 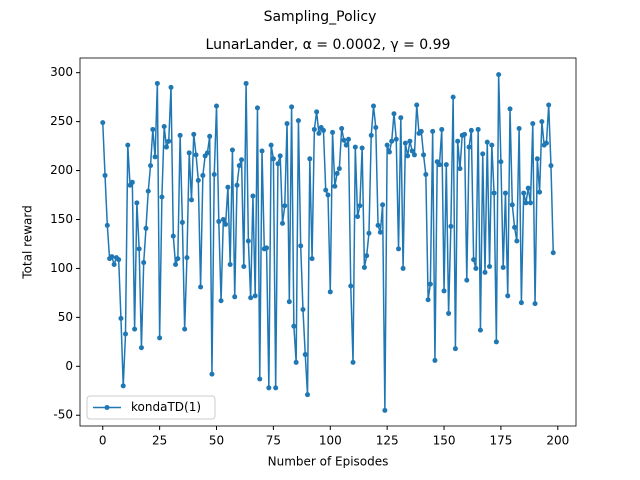 I want to click on x-tick-label: 125, so click(x=387, y=441).